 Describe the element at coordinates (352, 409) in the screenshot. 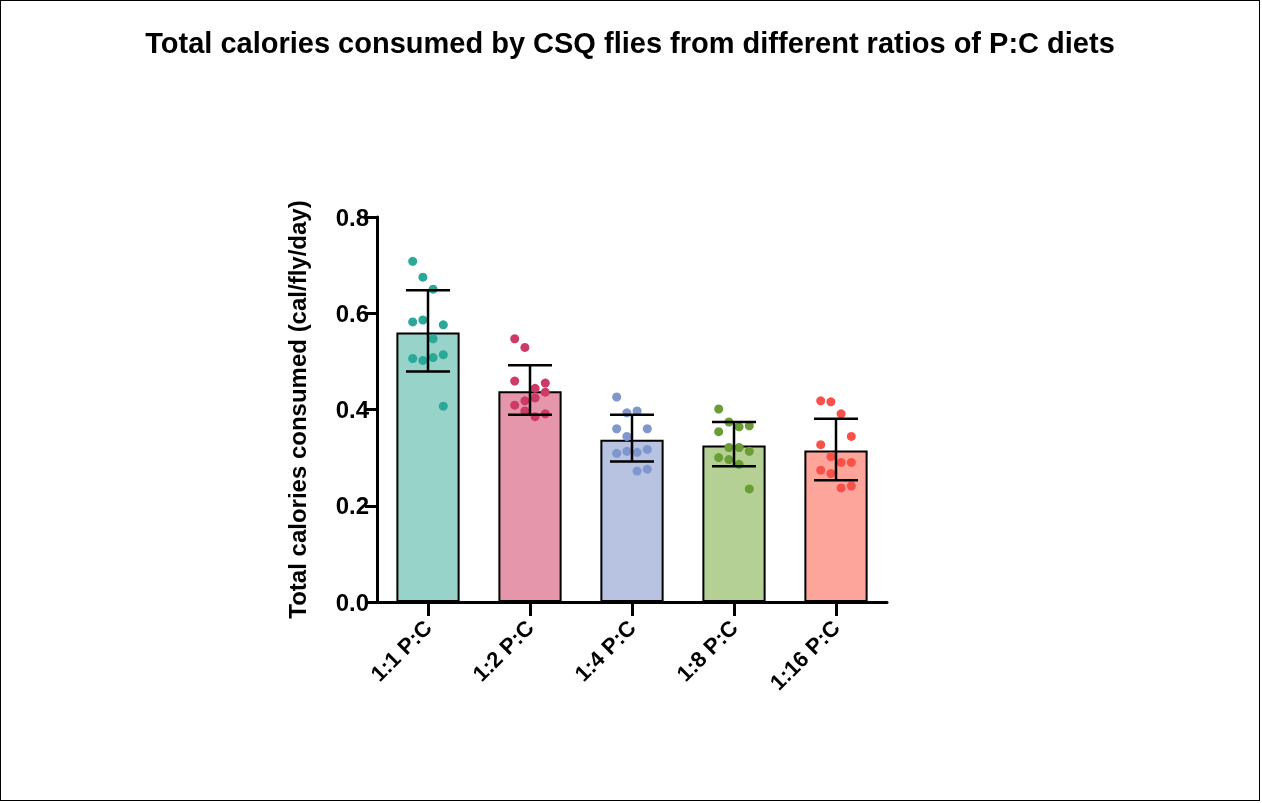

I see `y-tick-label: 0.4` at that location.